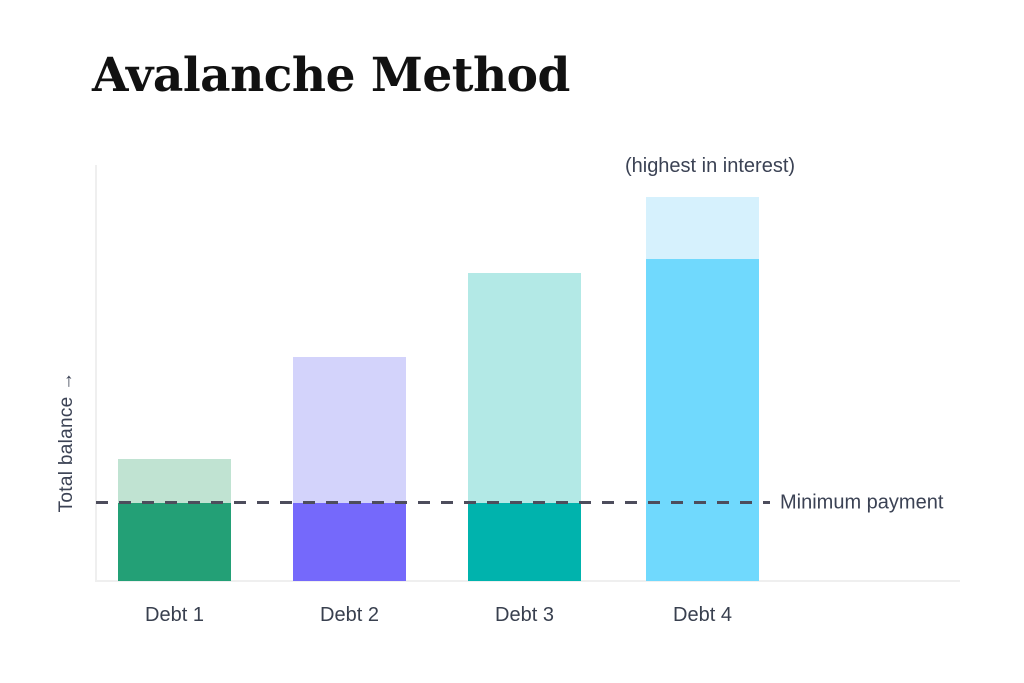 The width and height of the screenshot is (1024, 683). What do you see at coordinates (174, 615) in the screenshot?
I see `x-tick-label-debt-1: Debt 1` at bounding box center [174, 615].